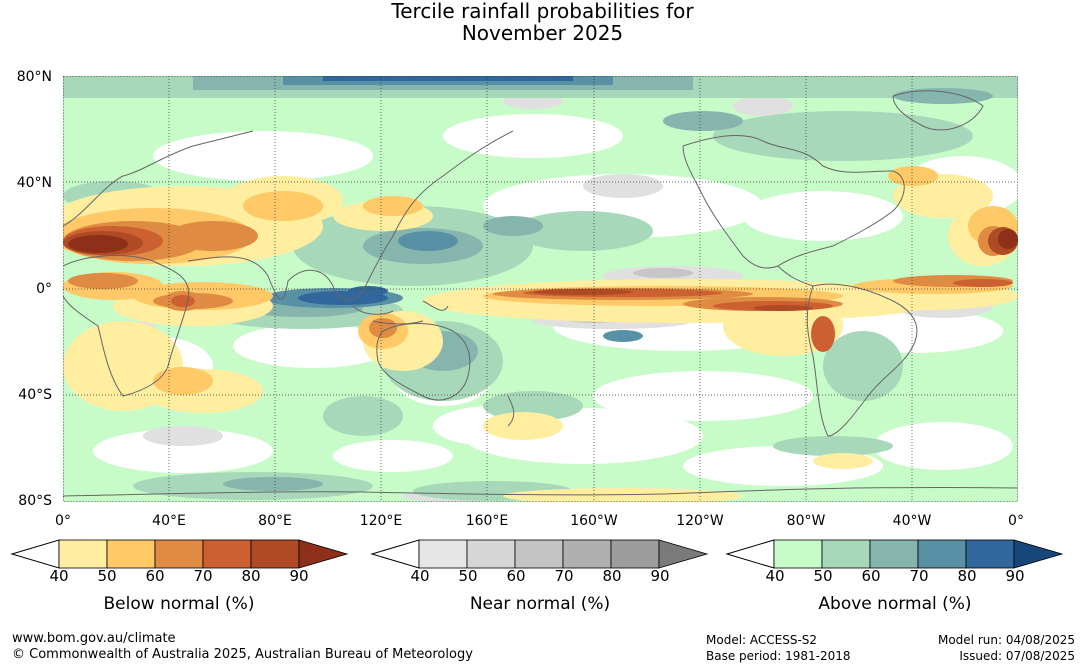 The image size is (1085, 667). Describe the element at coordinates (895, 604) in the screenshot. I see `legend-above-title: Above normal (%)` at that location.